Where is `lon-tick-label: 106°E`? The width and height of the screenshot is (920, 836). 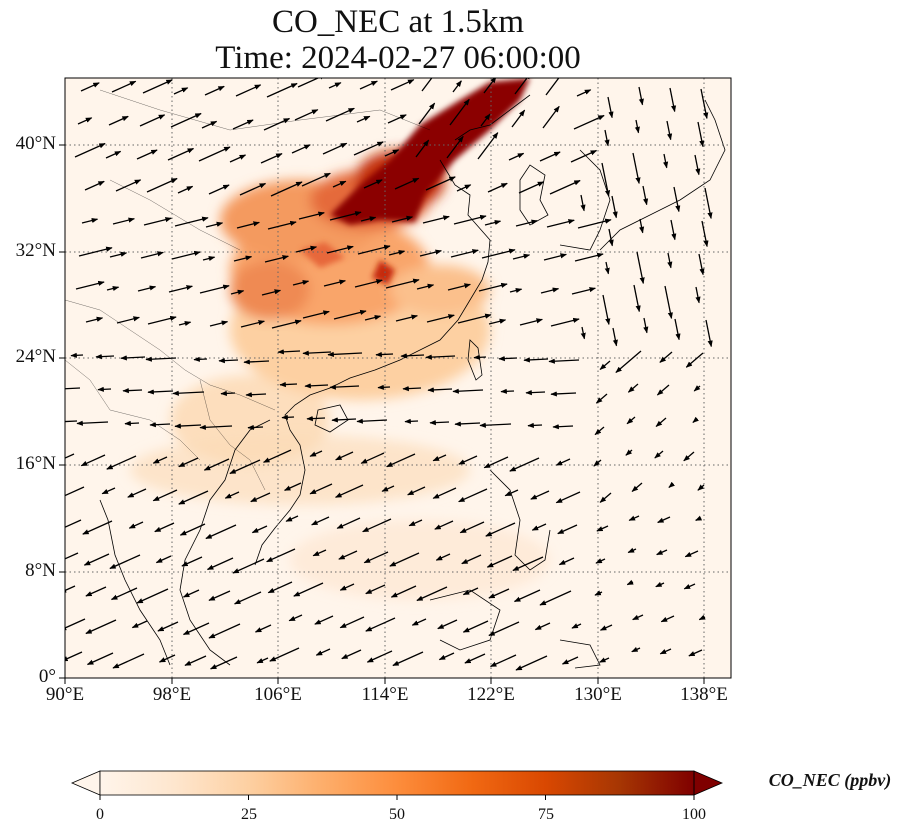 lon-tick-label: 106°E is located at coordinates (278, 694).